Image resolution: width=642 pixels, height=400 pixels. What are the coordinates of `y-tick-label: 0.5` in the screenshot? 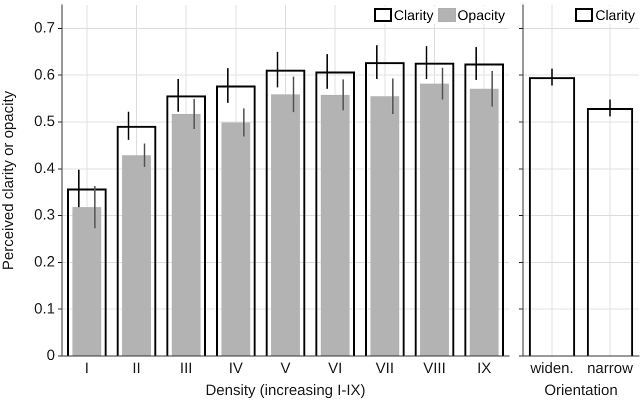 It's located at (44, 121).